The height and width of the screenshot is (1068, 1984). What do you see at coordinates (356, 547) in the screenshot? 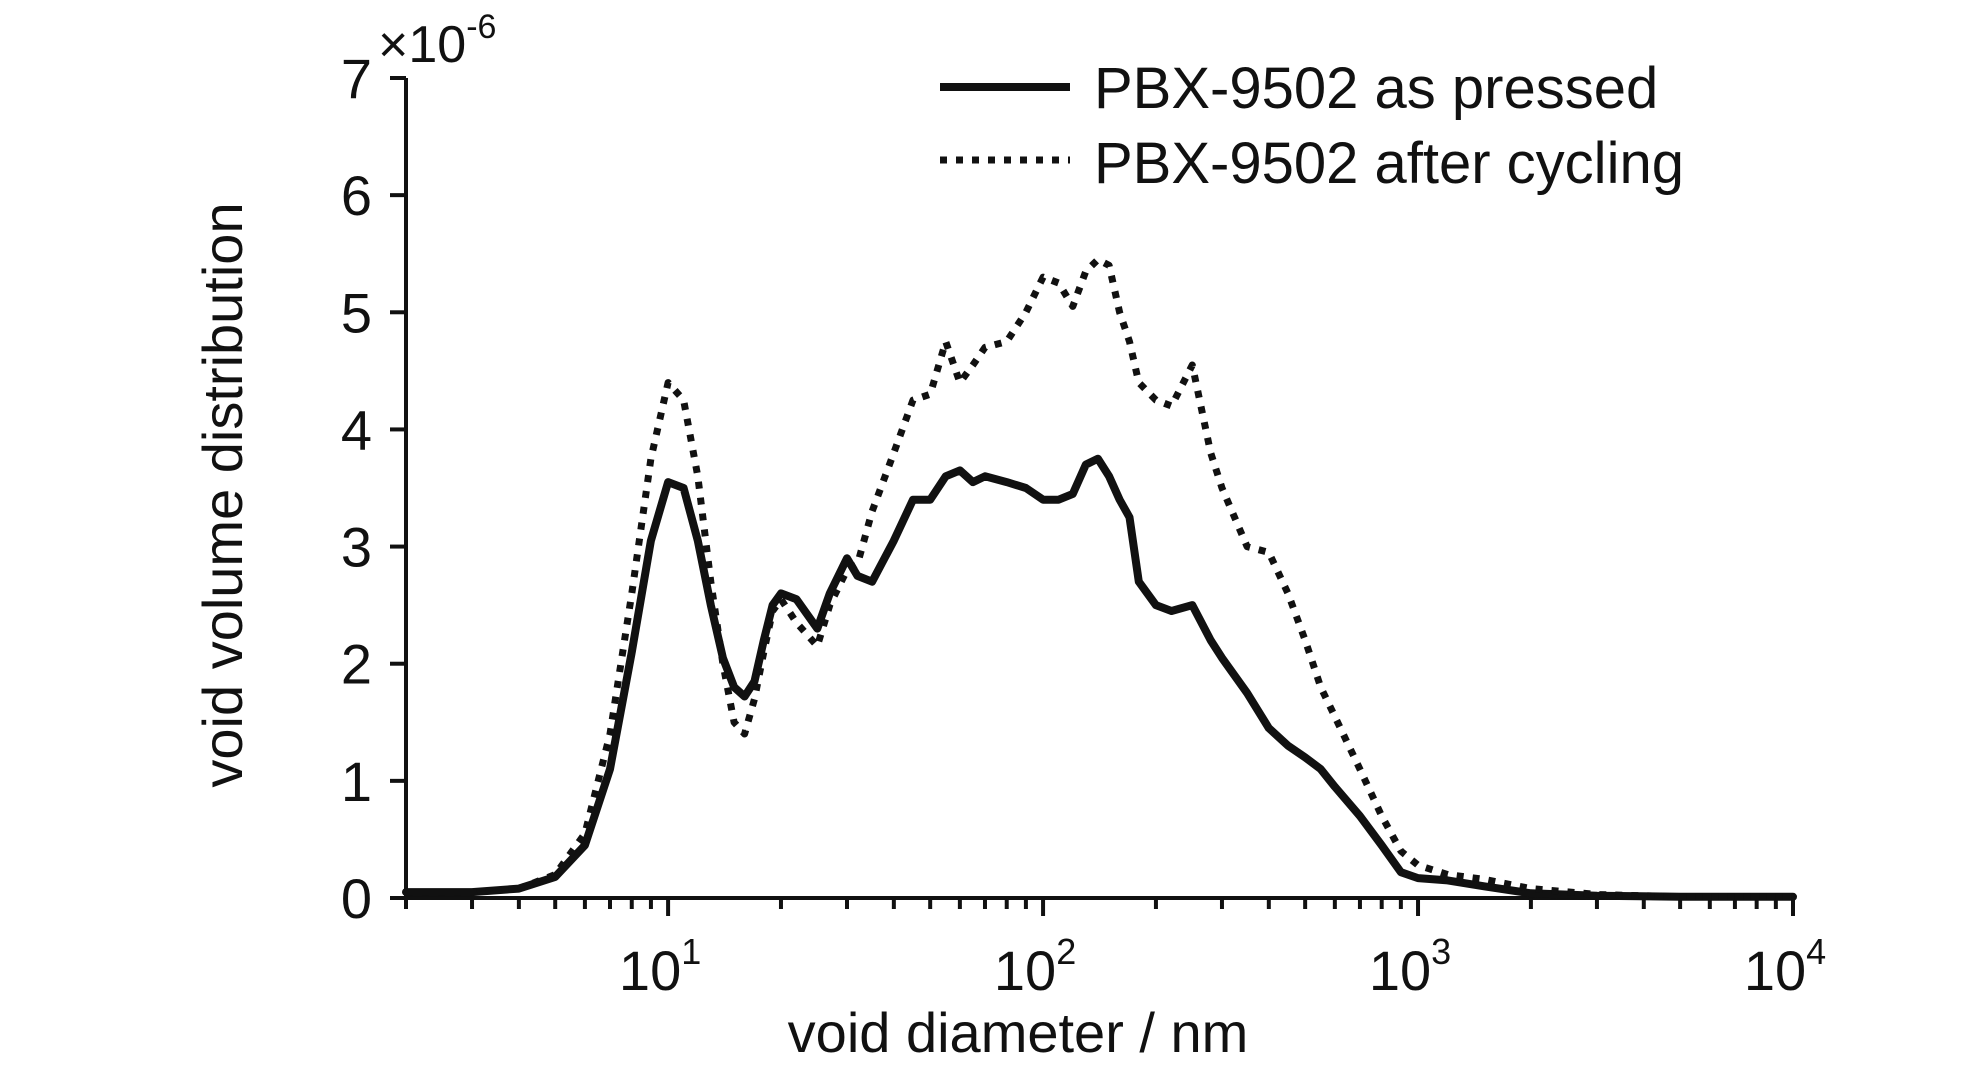
I see `y-tick-label: 3` at bounding box center [356, 547].